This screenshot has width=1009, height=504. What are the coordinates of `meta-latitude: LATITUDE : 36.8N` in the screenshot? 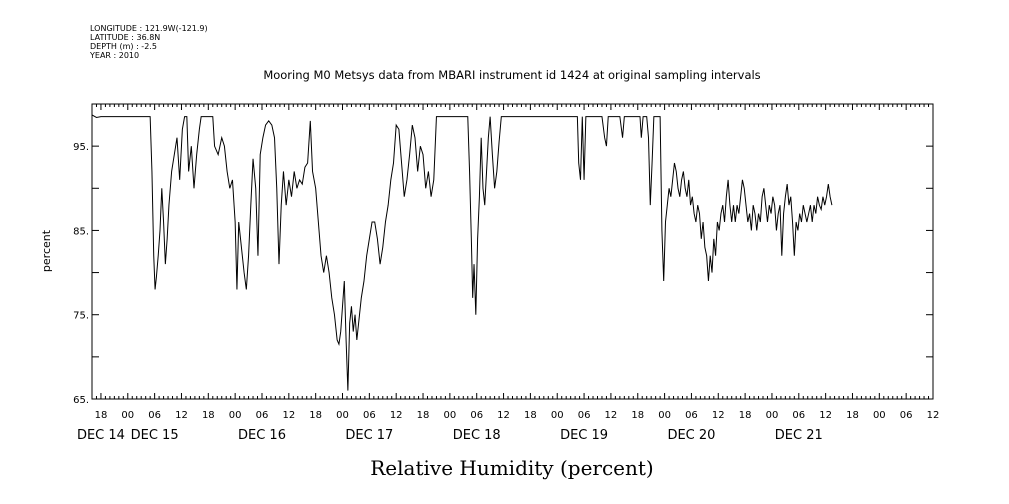 It's located at (125, 37).